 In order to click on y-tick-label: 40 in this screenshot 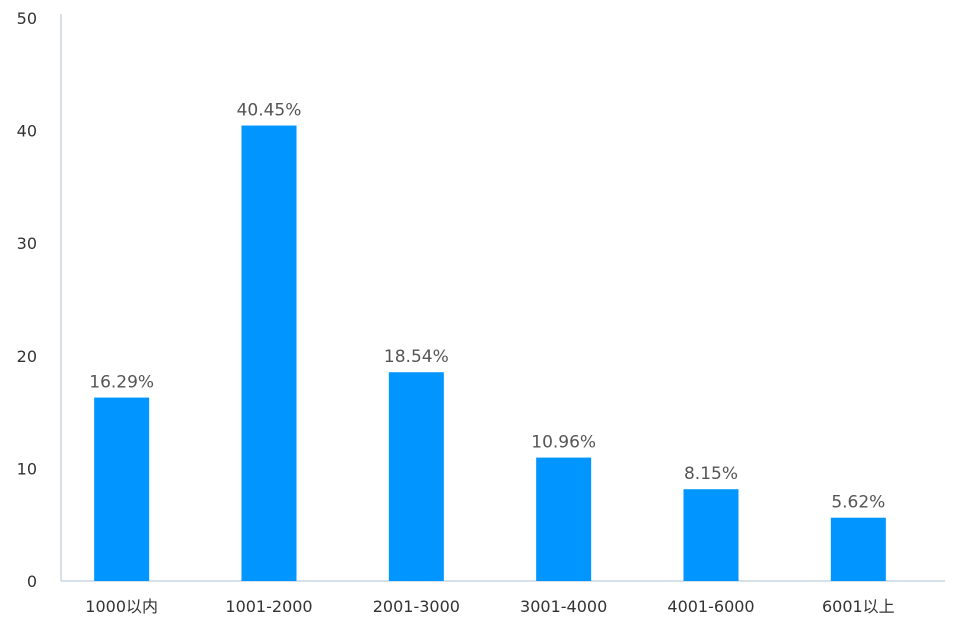, I will do `click(27, 131)`.